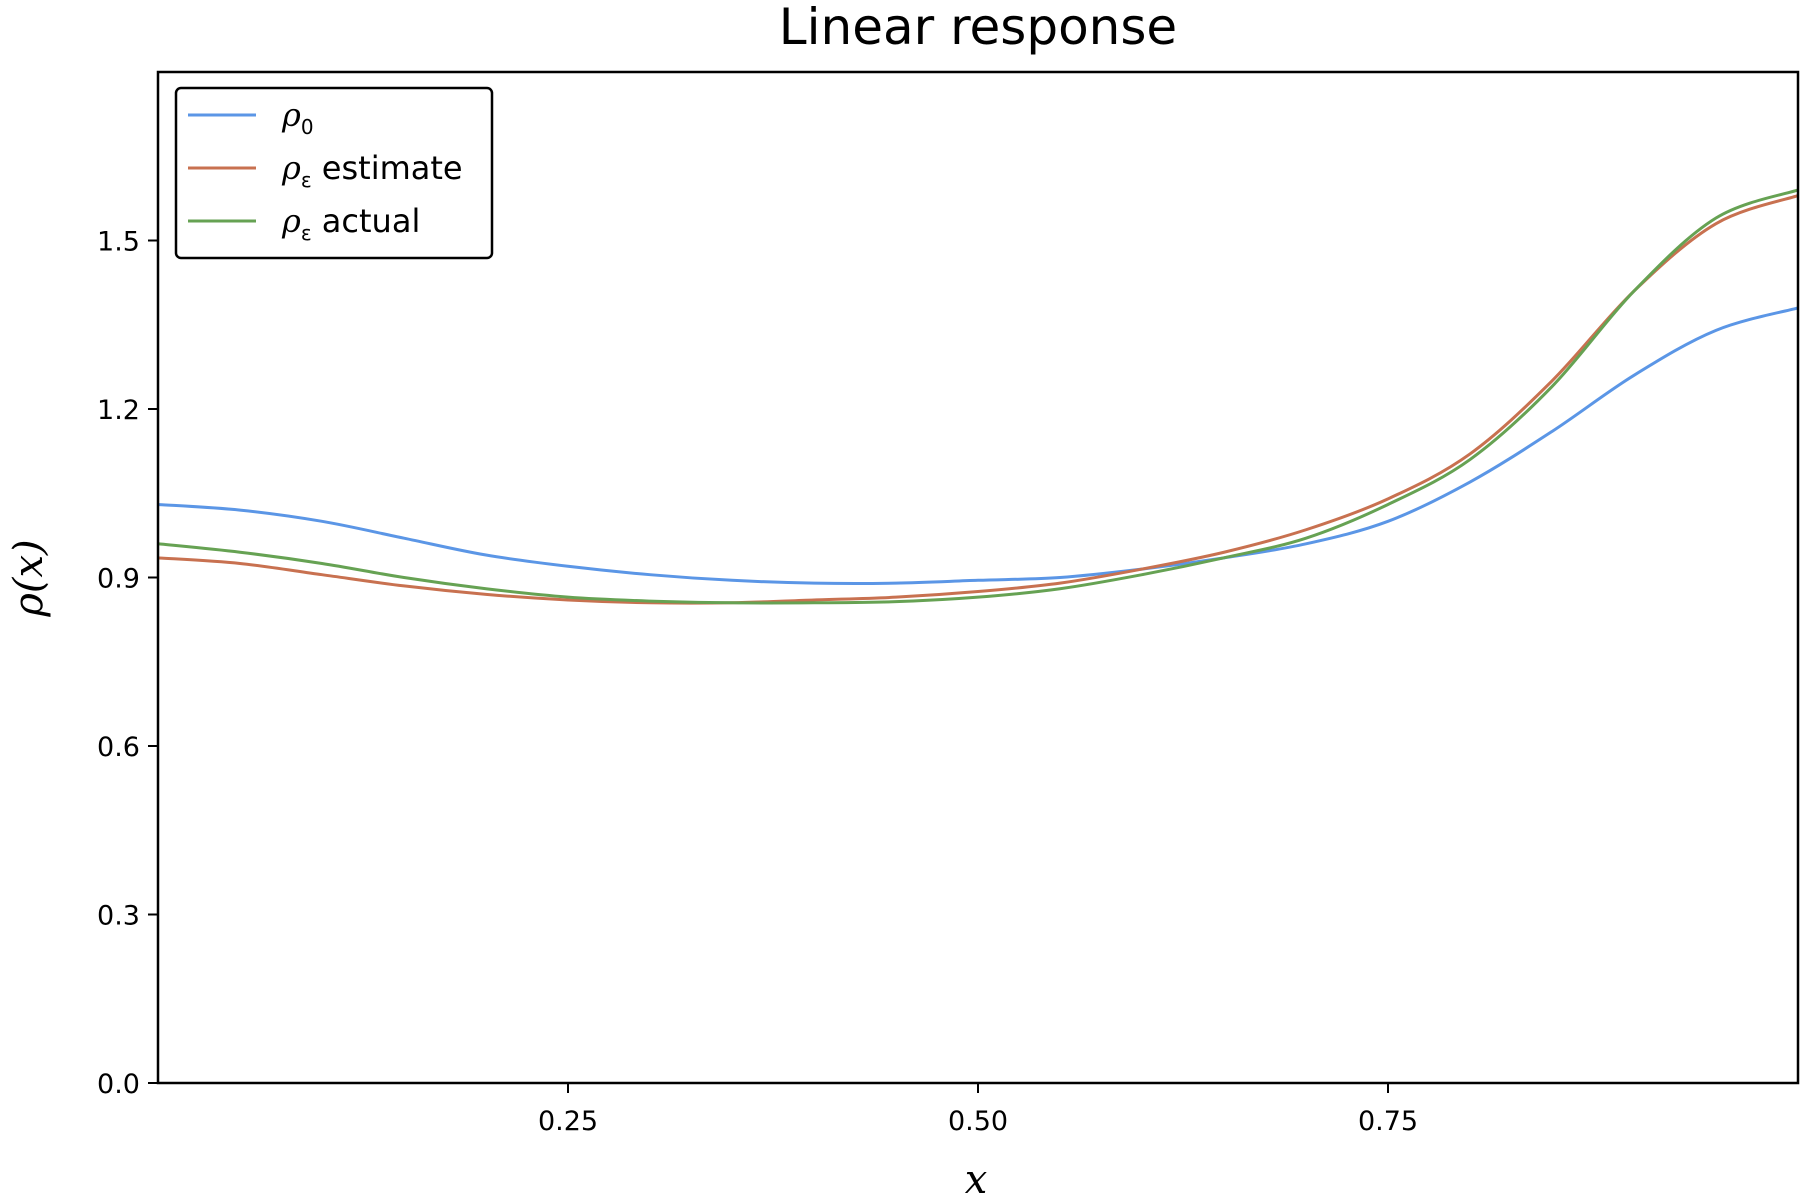  I want to click on y-tick-label: 0.9, so click(118, 579).